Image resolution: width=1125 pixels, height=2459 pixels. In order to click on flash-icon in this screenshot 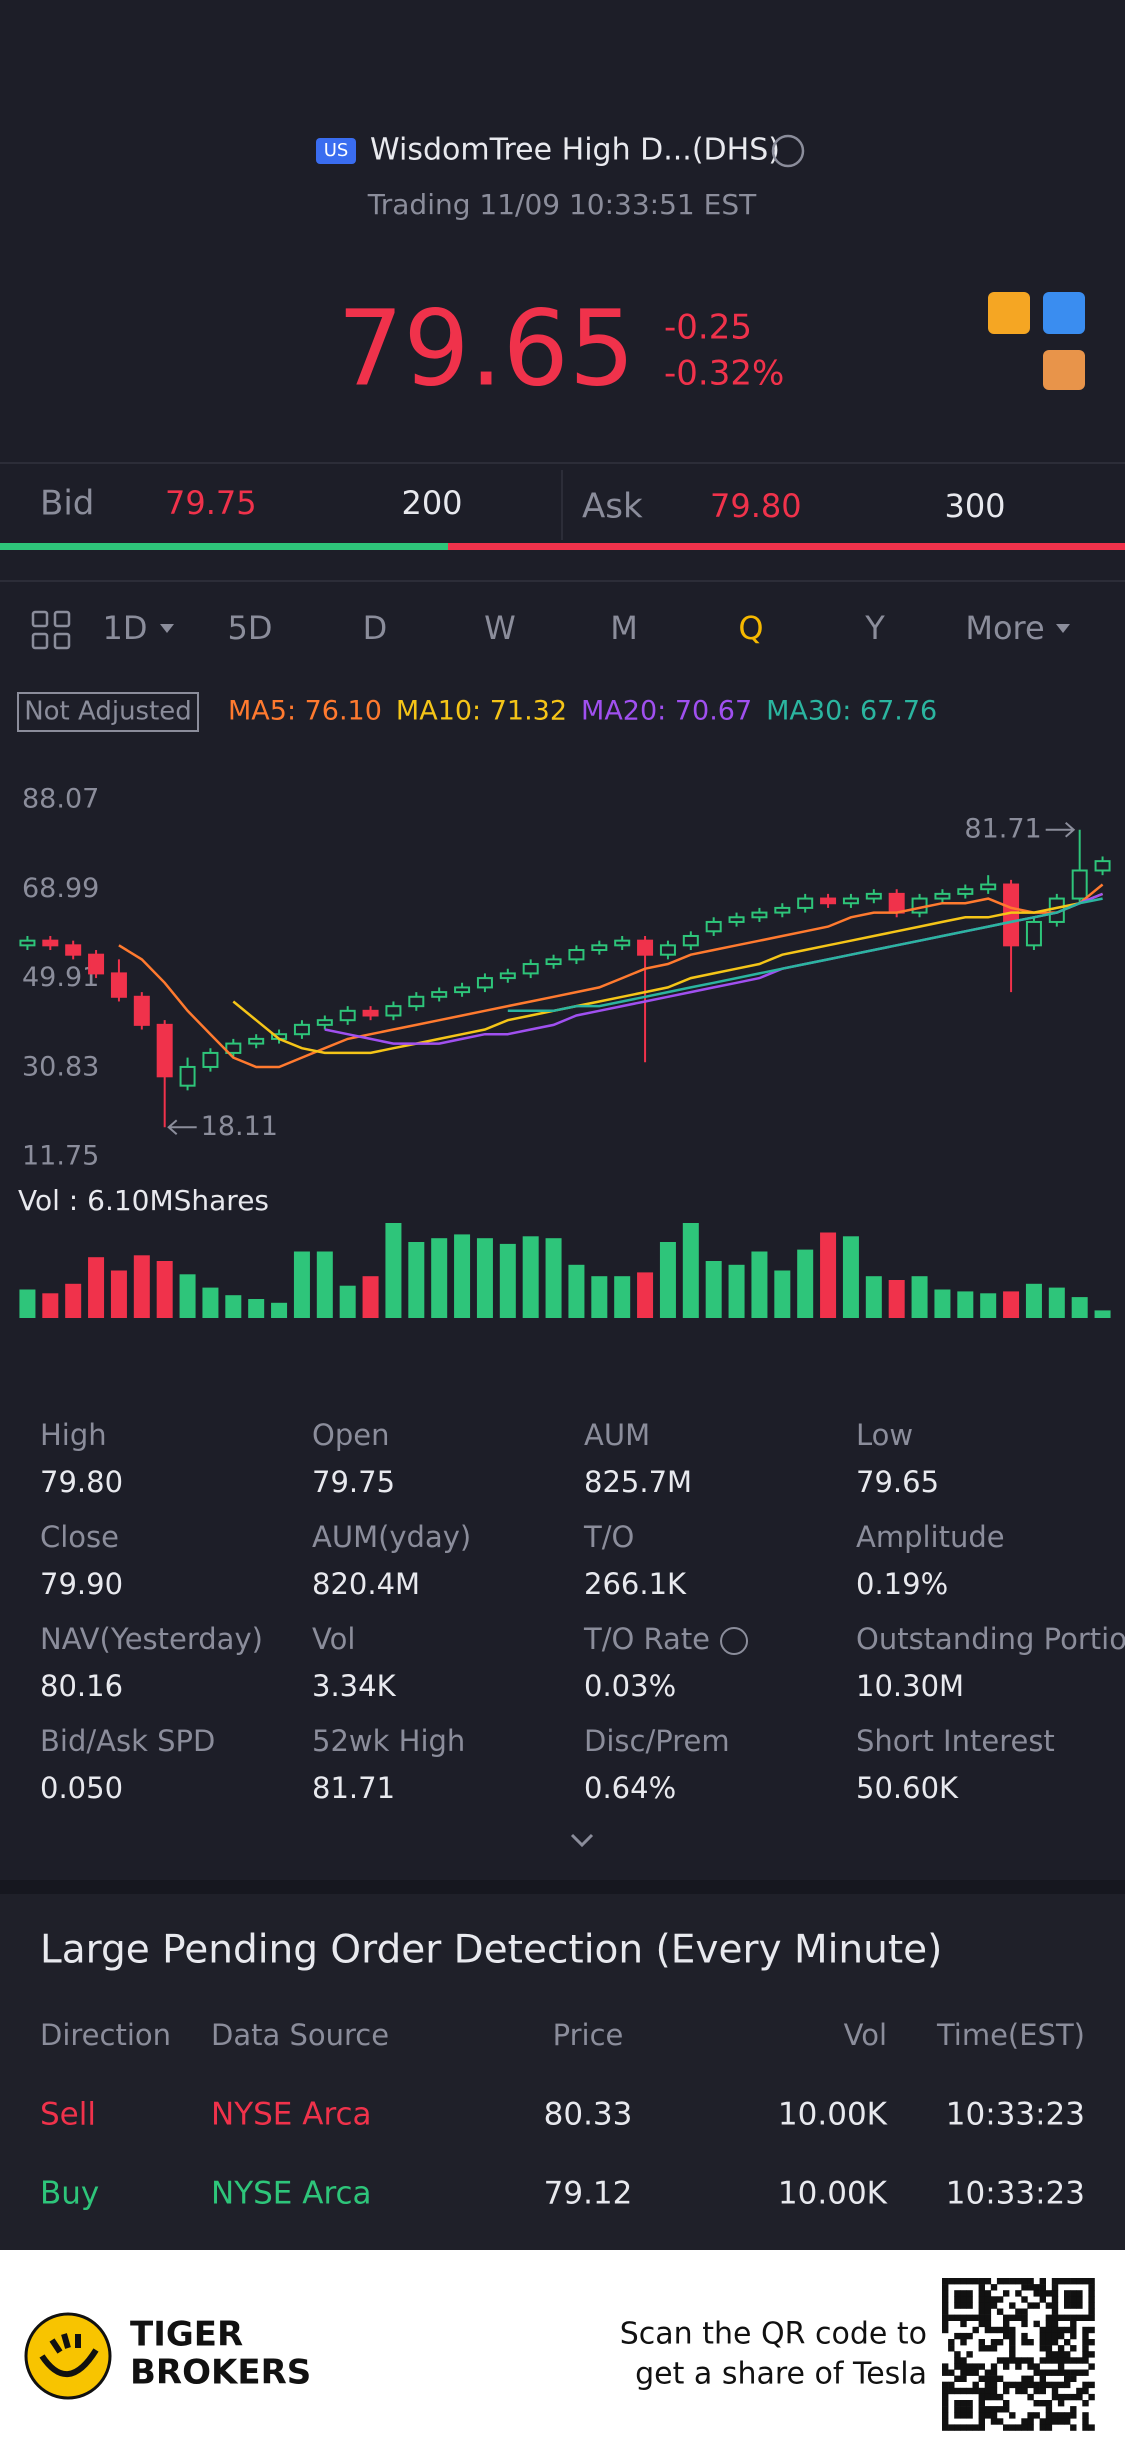, I will do `click(1064, 313)`.